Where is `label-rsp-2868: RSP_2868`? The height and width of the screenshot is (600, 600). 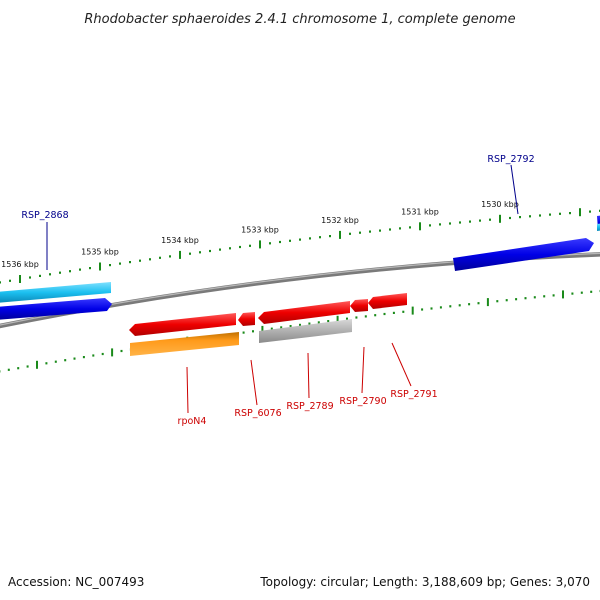 label-rsp-2868: RSP_2868 is located at coordinates (44, 215).